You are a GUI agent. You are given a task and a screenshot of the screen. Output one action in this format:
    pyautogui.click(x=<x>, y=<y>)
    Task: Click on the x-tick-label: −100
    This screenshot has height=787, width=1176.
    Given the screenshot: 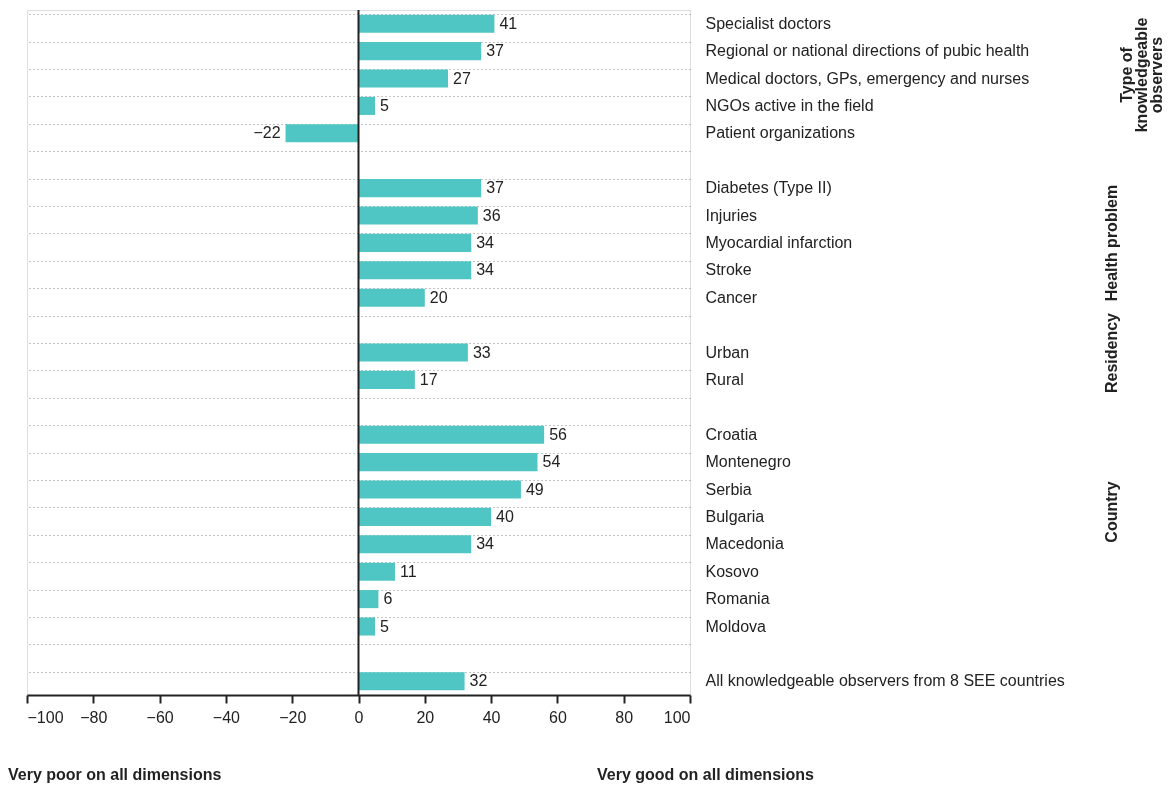 What is the action you would take?
    pyautogui.click(x=45, y=717)
    